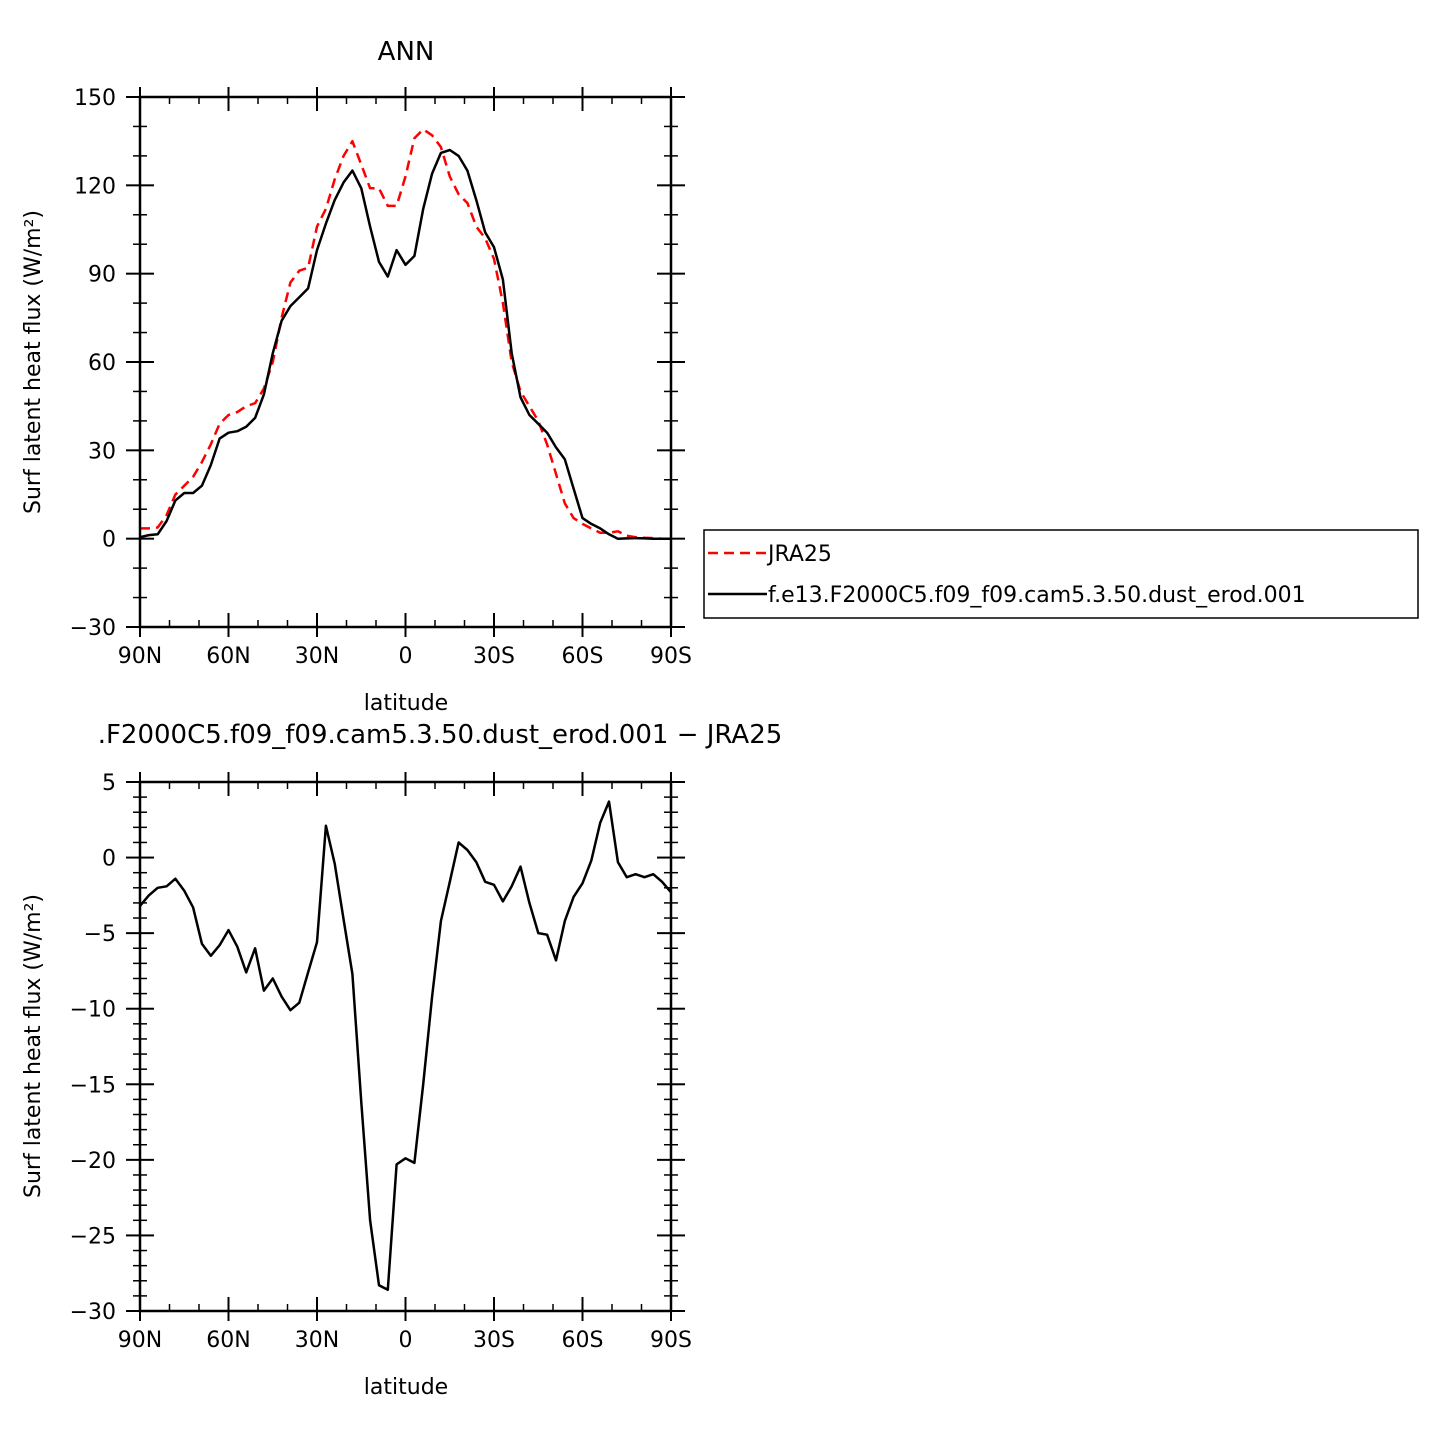 The width and height of the screenshot is (1438, 1435). What do you see at coordinates (33, 362) in the screenshot?
I see `top-y-axis-title: Surf latent heat flux (W/m²)` at bounding box center [33, 362].